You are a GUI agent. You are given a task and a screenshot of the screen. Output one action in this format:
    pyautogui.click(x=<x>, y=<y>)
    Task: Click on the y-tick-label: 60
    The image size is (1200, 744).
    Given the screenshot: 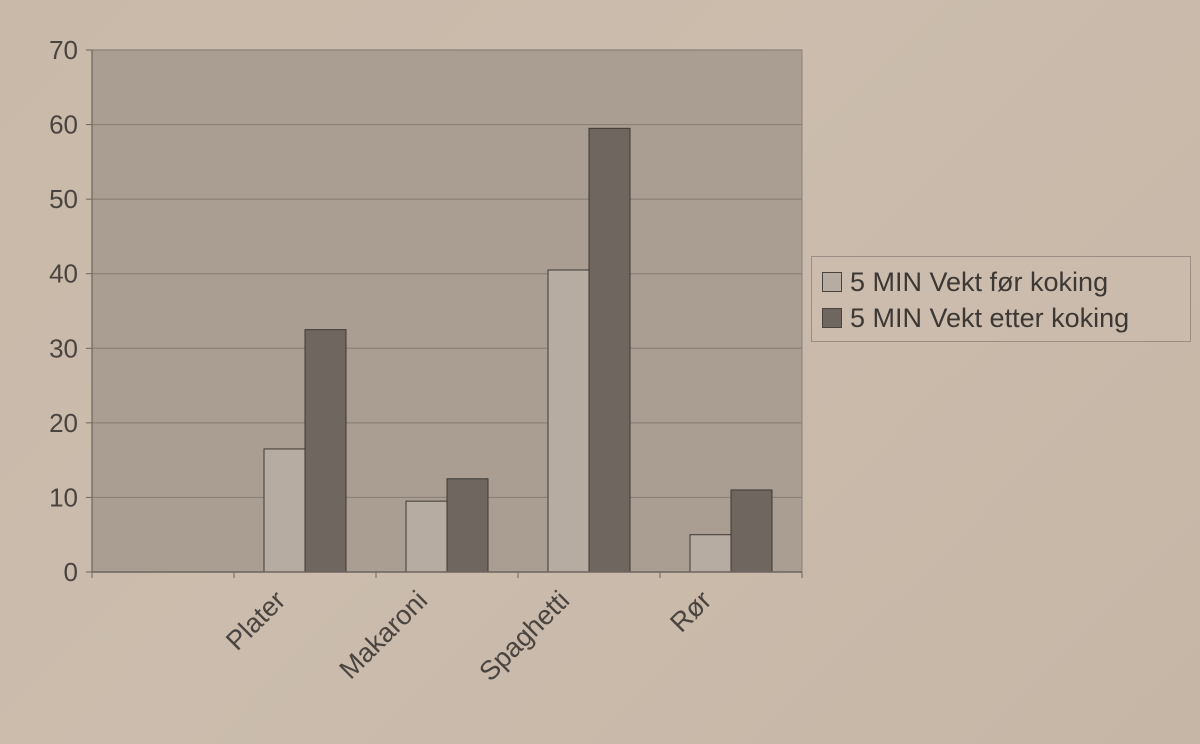 What is the action you would take?
    pyautogui.click(x=63, y=125)
    